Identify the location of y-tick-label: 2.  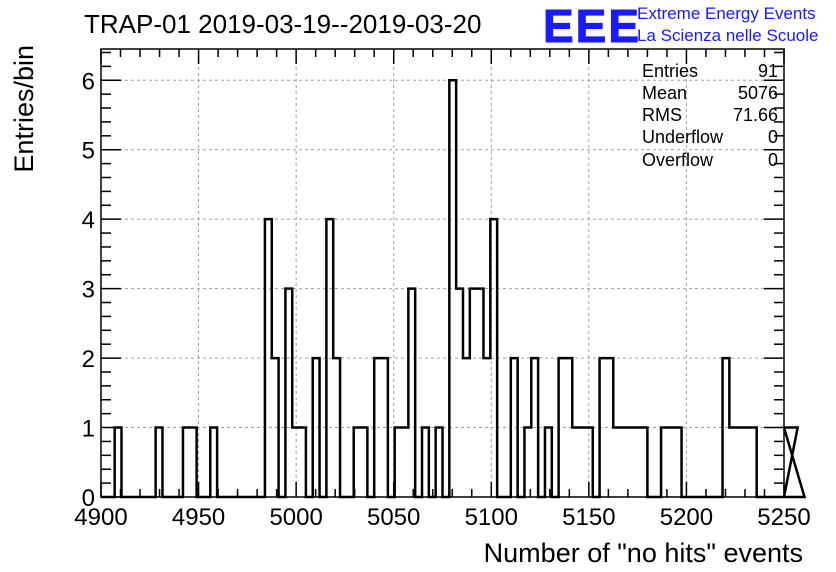
(88, 359).